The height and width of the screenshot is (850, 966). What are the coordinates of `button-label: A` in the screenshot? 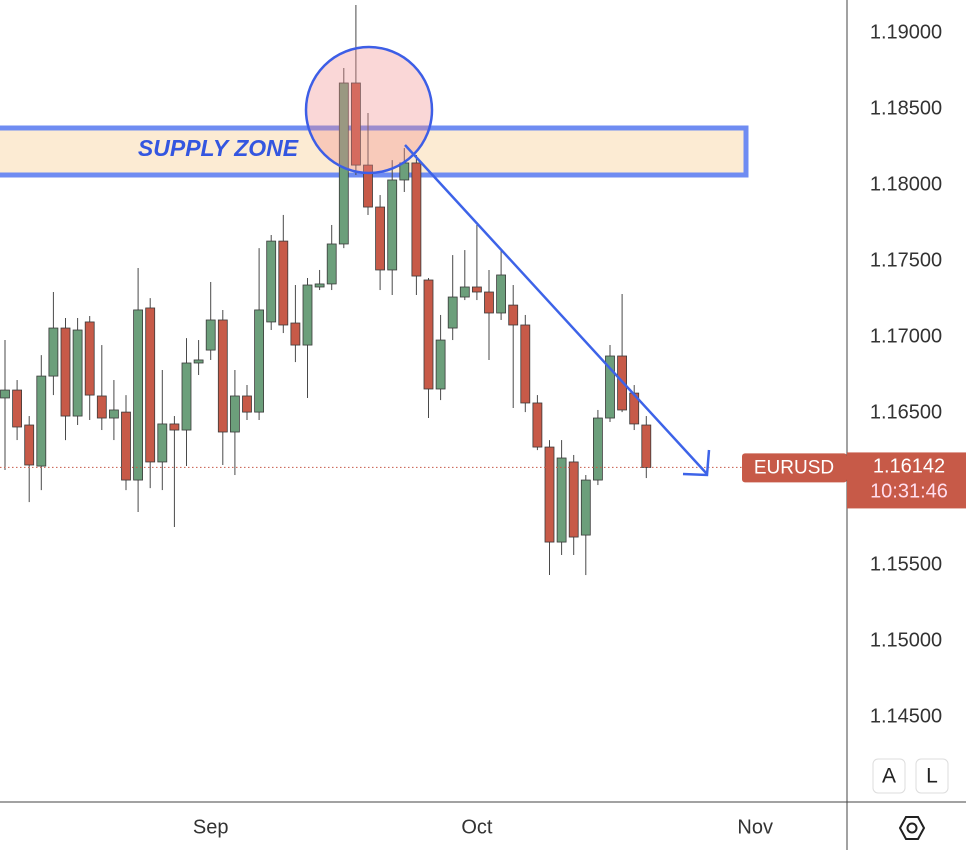 It's located at (889, 776).